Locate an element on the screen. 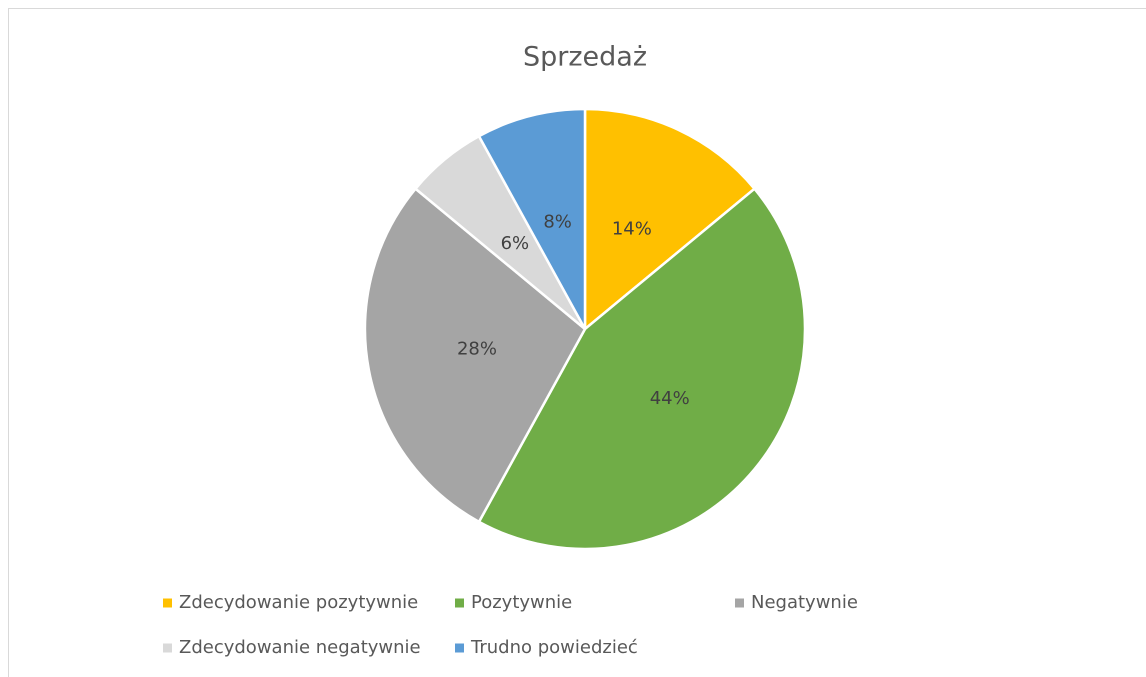 Image resolution: width=1146 pixels, height=677 pixels. data-label: 8% is located at coordinates (557, 221).